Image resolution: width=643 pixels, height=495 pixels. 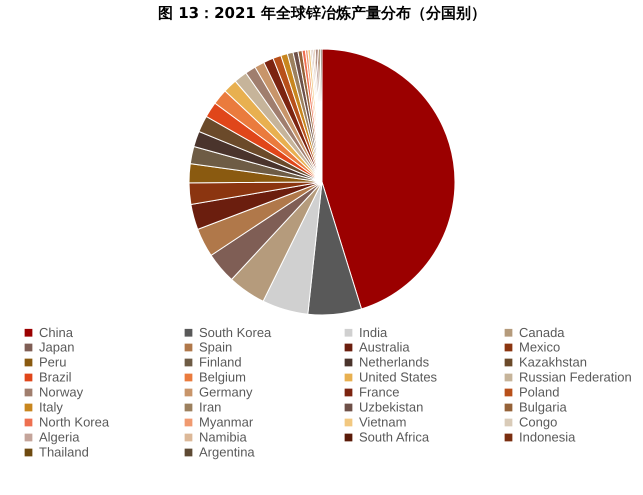 What do you see at coordinates (56, 332) in the screenshot?
I see `legend-label: China` at bounding box center [56, 332].